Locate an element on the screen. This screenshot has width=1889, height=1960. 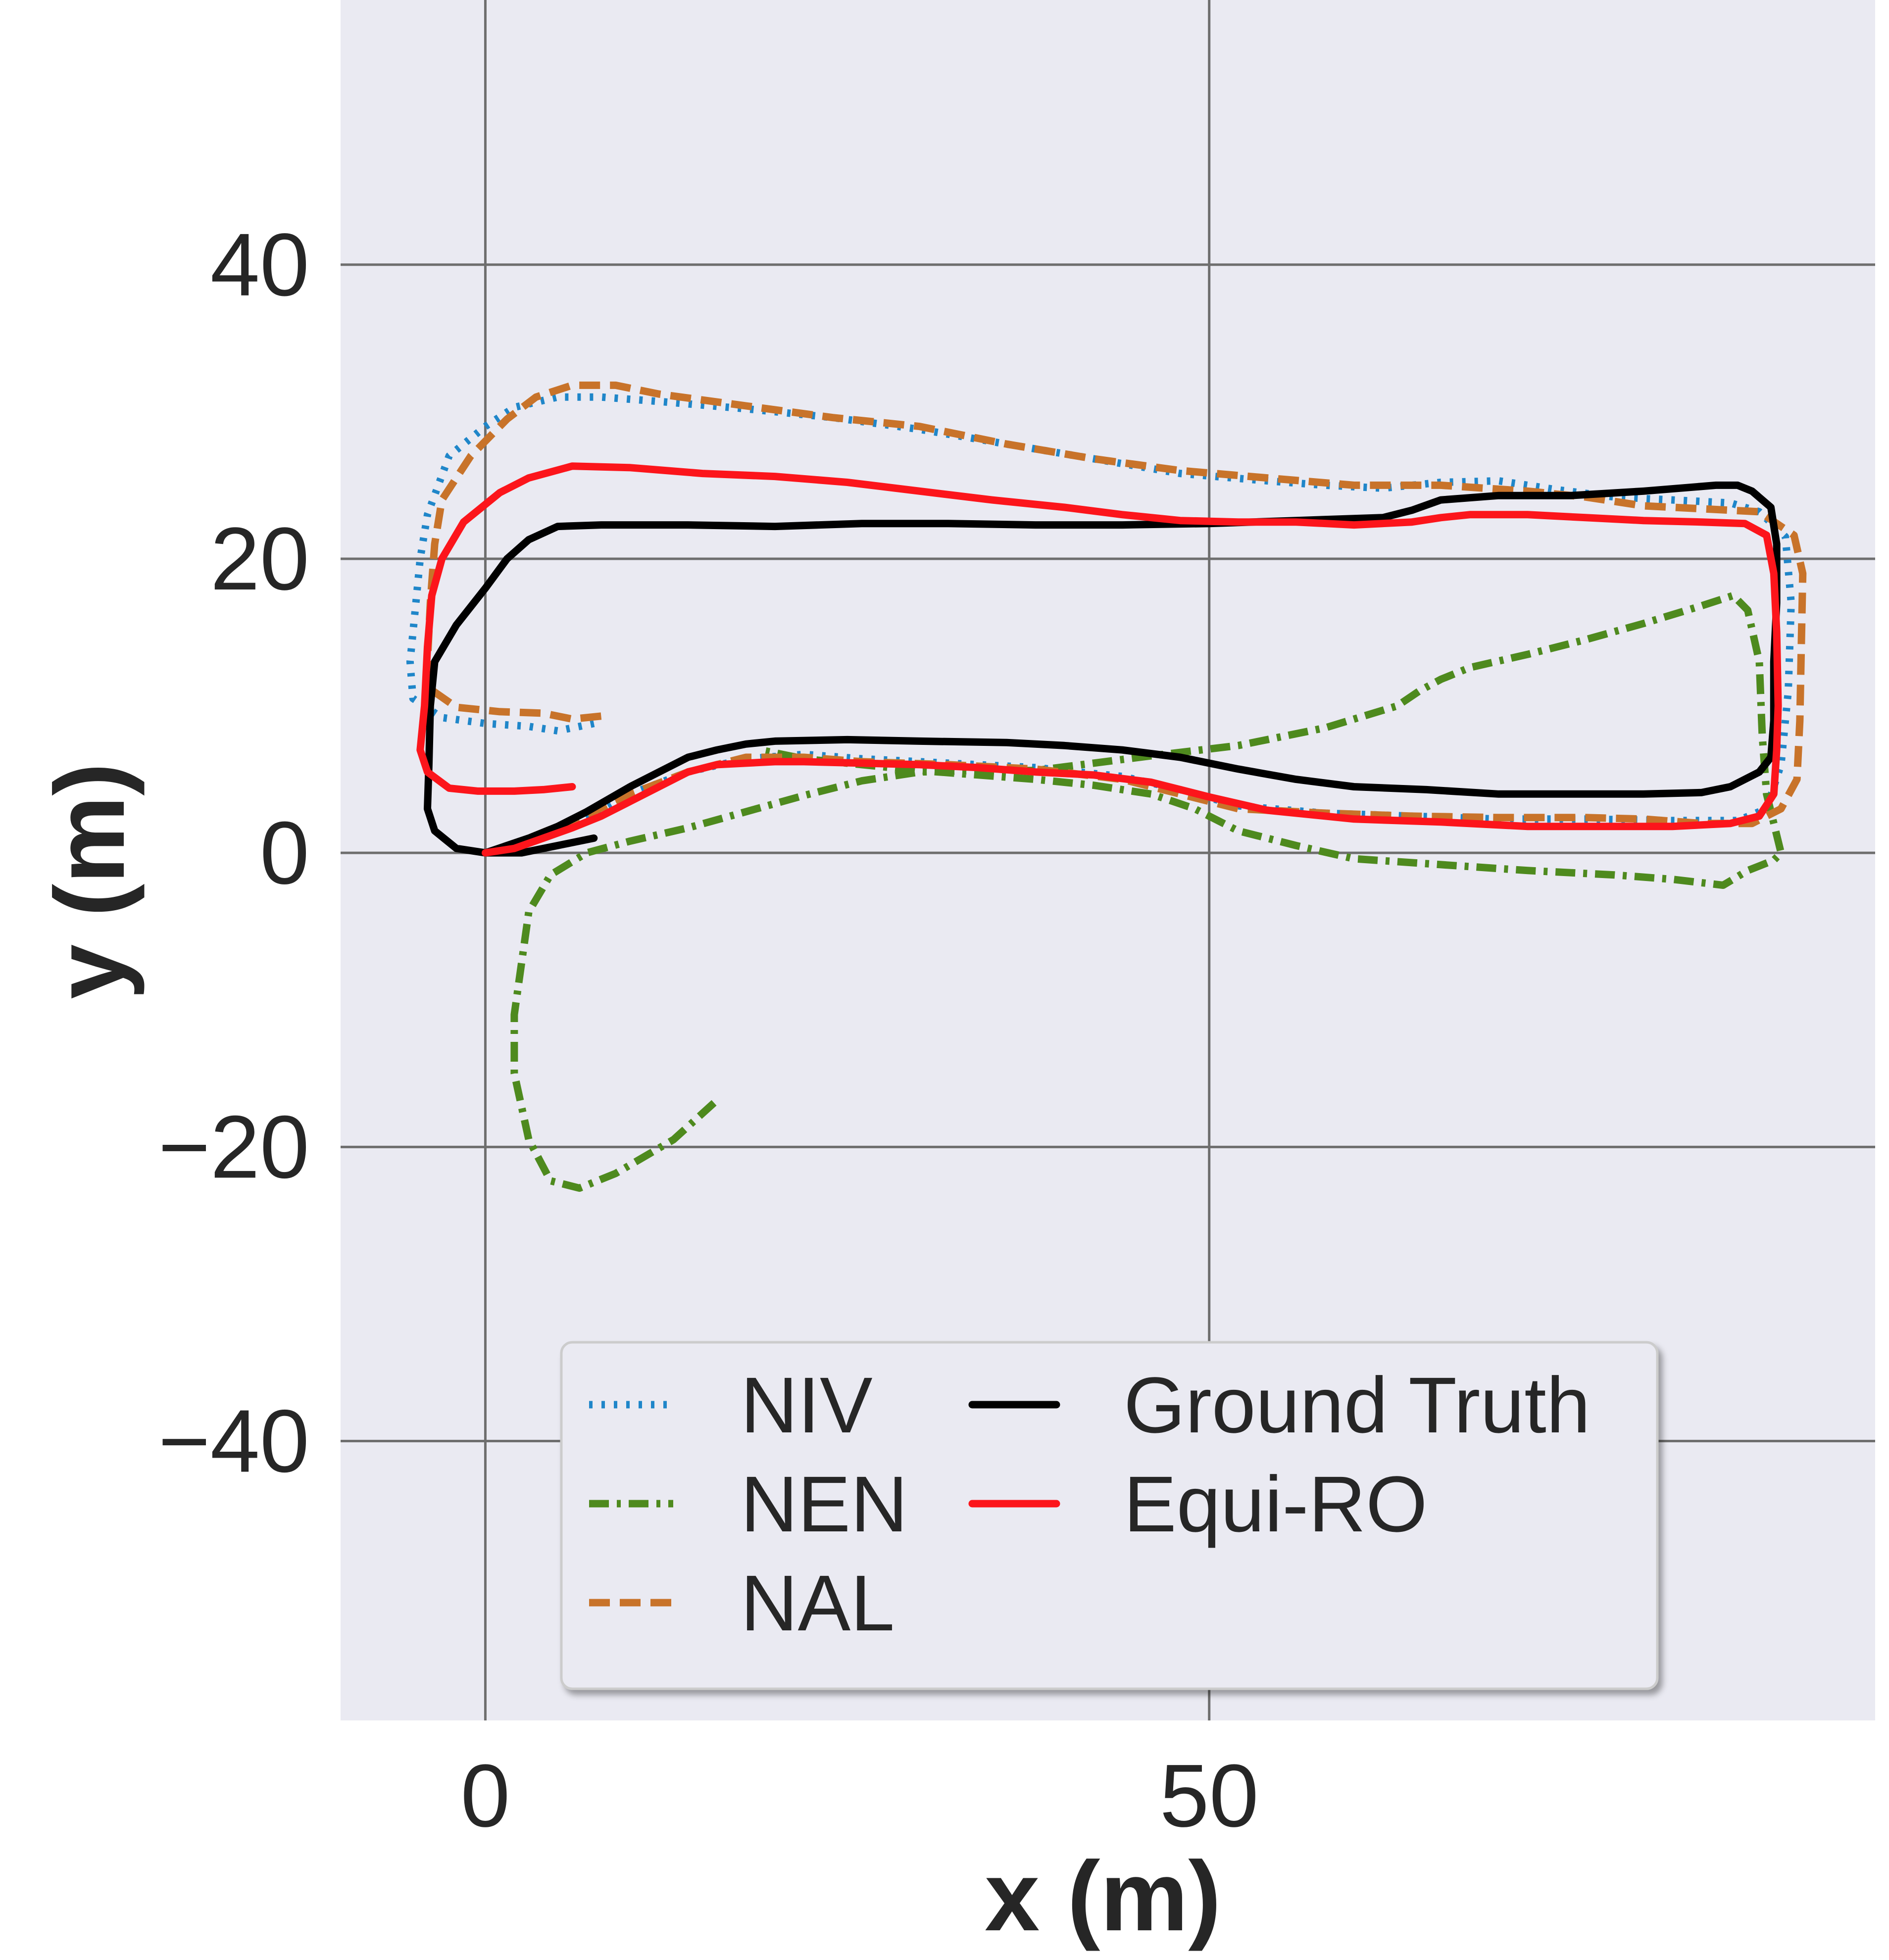
legend-label: Equi-RO is located at coordinates (1276, 1504).